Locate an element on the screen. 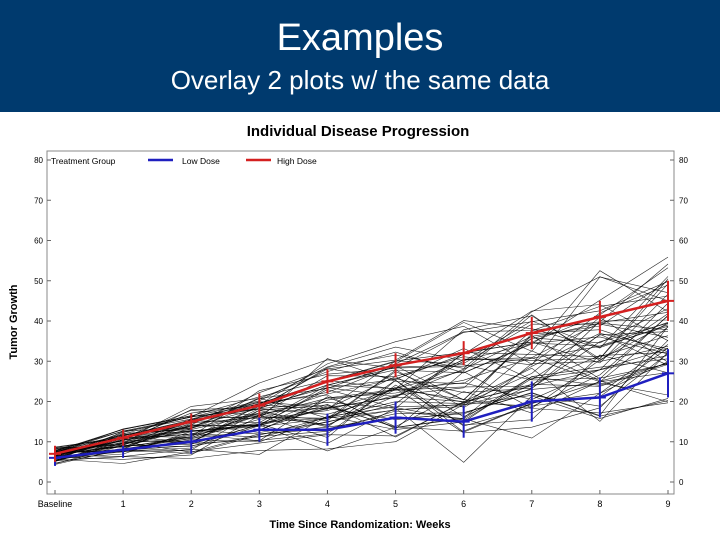 The height and width of the screenshot is (540, 720). x-axis-label: Time Since Randomization: Weeks is located at coordinates (359, 525).